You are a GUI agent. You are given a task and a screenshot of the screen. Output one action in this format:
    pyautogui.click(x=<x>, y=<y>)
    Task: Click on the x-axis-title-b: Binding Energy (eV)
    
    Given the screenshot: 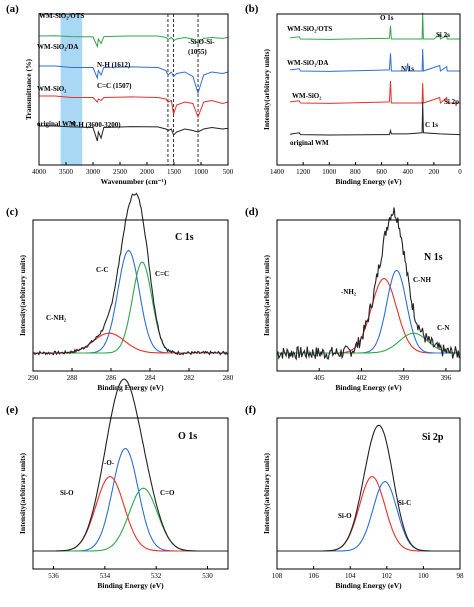 What is the action you would take?
    pyautogui.click(x=368, y=181)
    